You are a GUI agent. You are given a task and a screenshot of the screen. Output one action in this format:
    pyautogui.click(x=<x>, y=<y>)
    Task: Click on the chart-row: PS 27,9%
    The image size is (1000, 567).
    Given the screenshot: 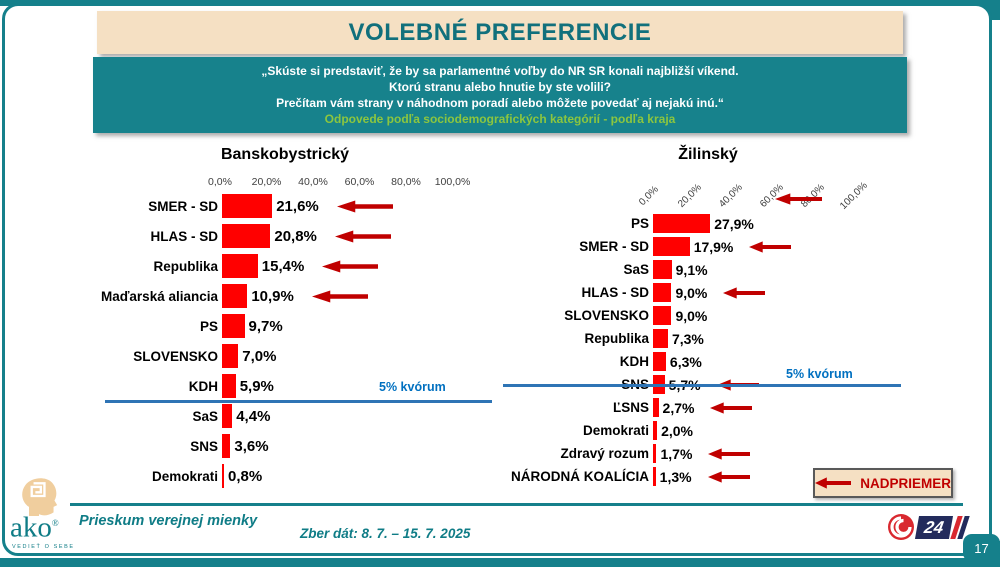 What is the action you would take?
    pyautogui.click(x=745, y=223)
    